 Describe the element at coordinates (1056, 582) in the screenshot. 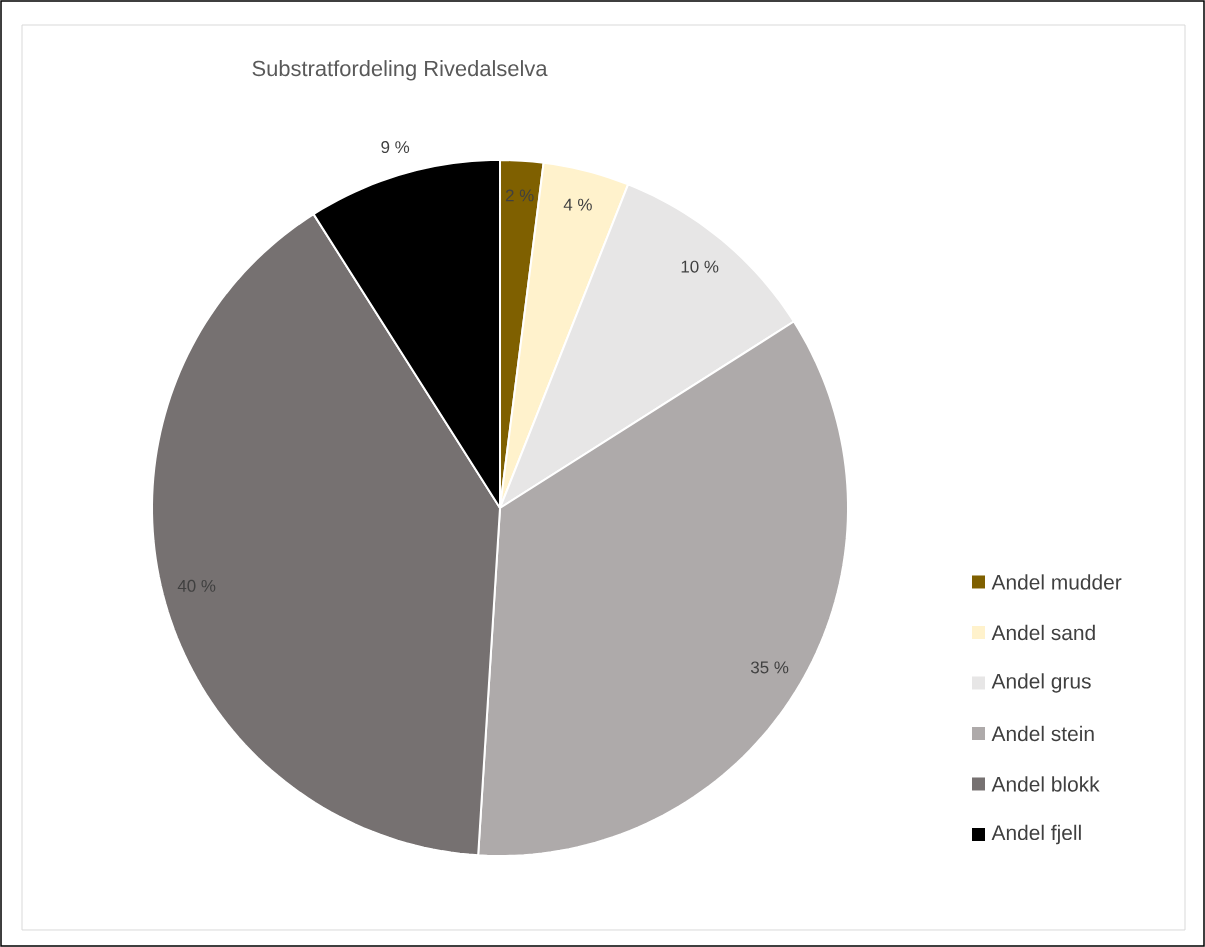

I see `legend-label: Andel mudder` at that location.